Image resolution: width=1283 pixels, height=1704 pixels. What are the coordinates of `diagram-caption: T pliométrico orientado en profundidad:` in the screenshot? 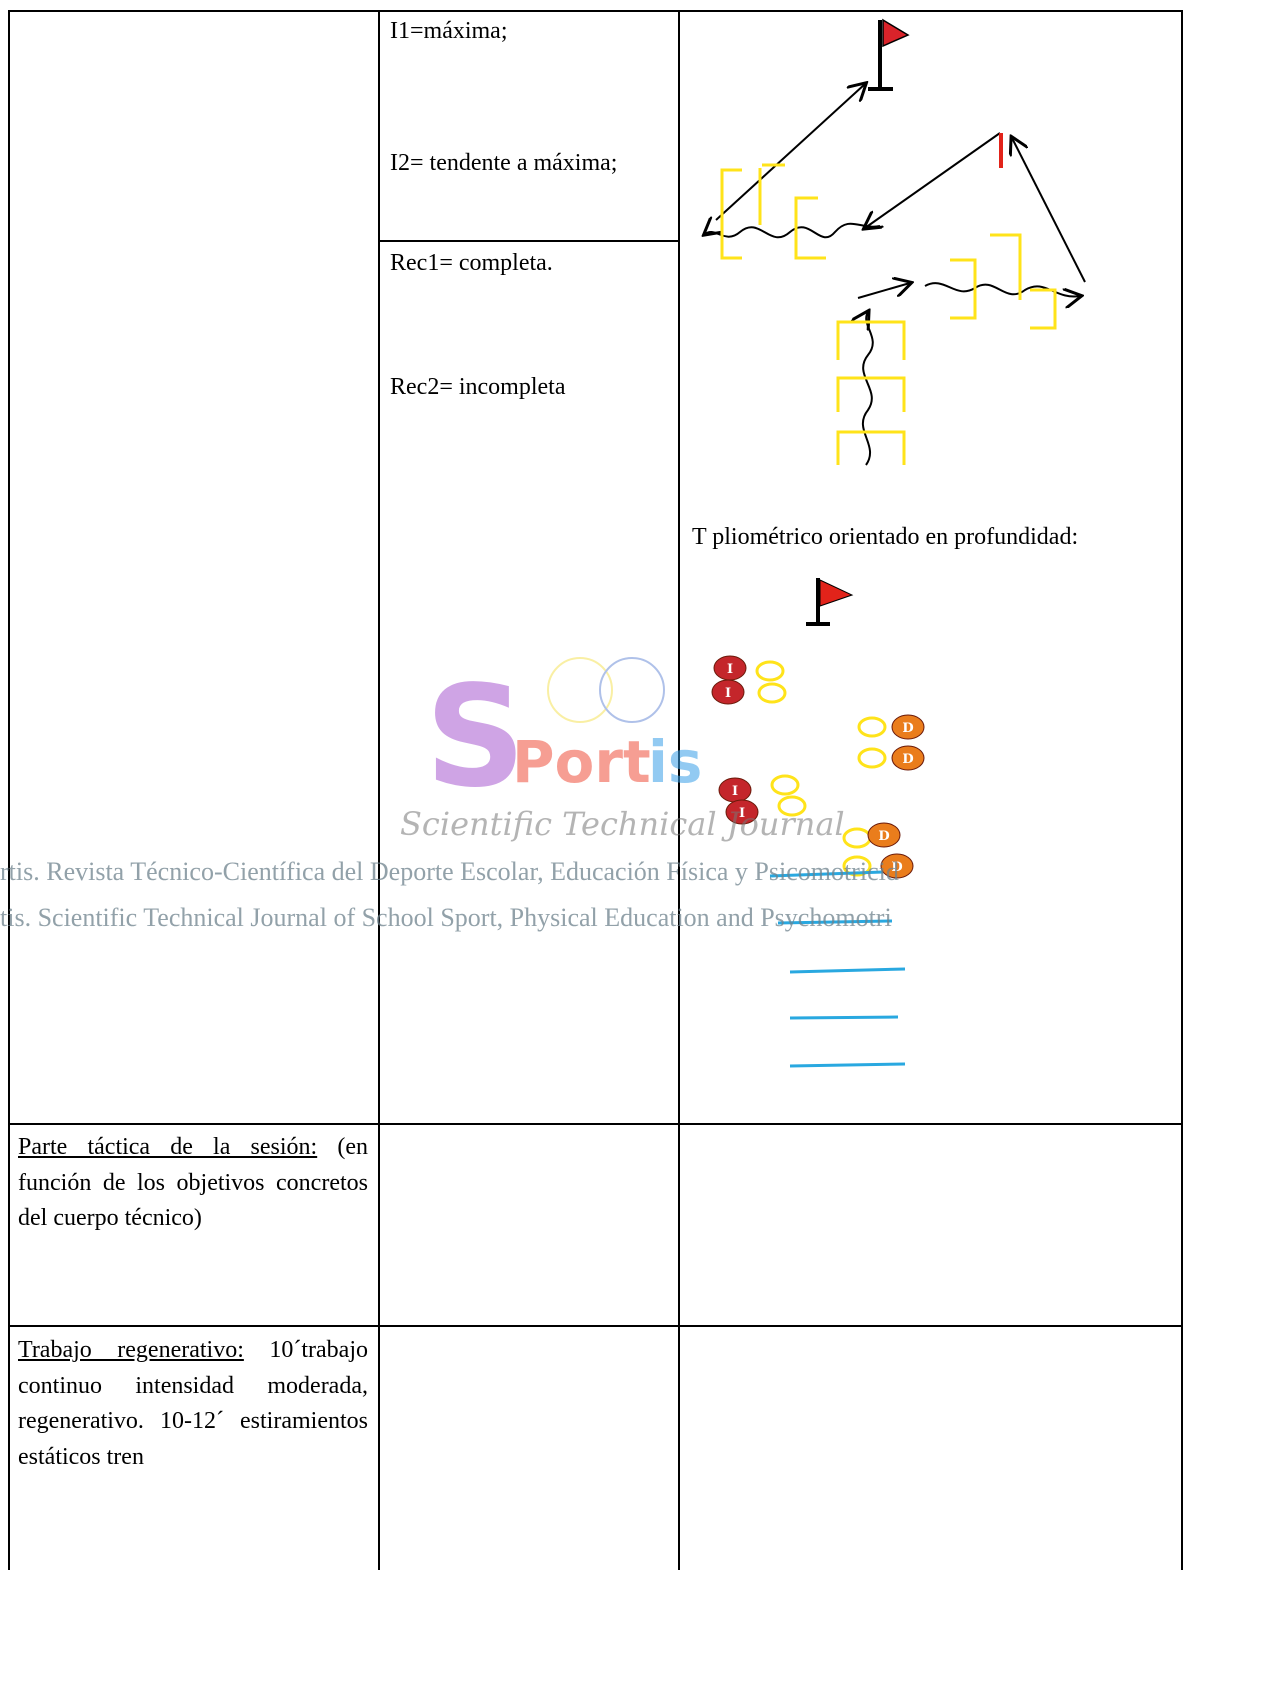 It's located at (885, 537).